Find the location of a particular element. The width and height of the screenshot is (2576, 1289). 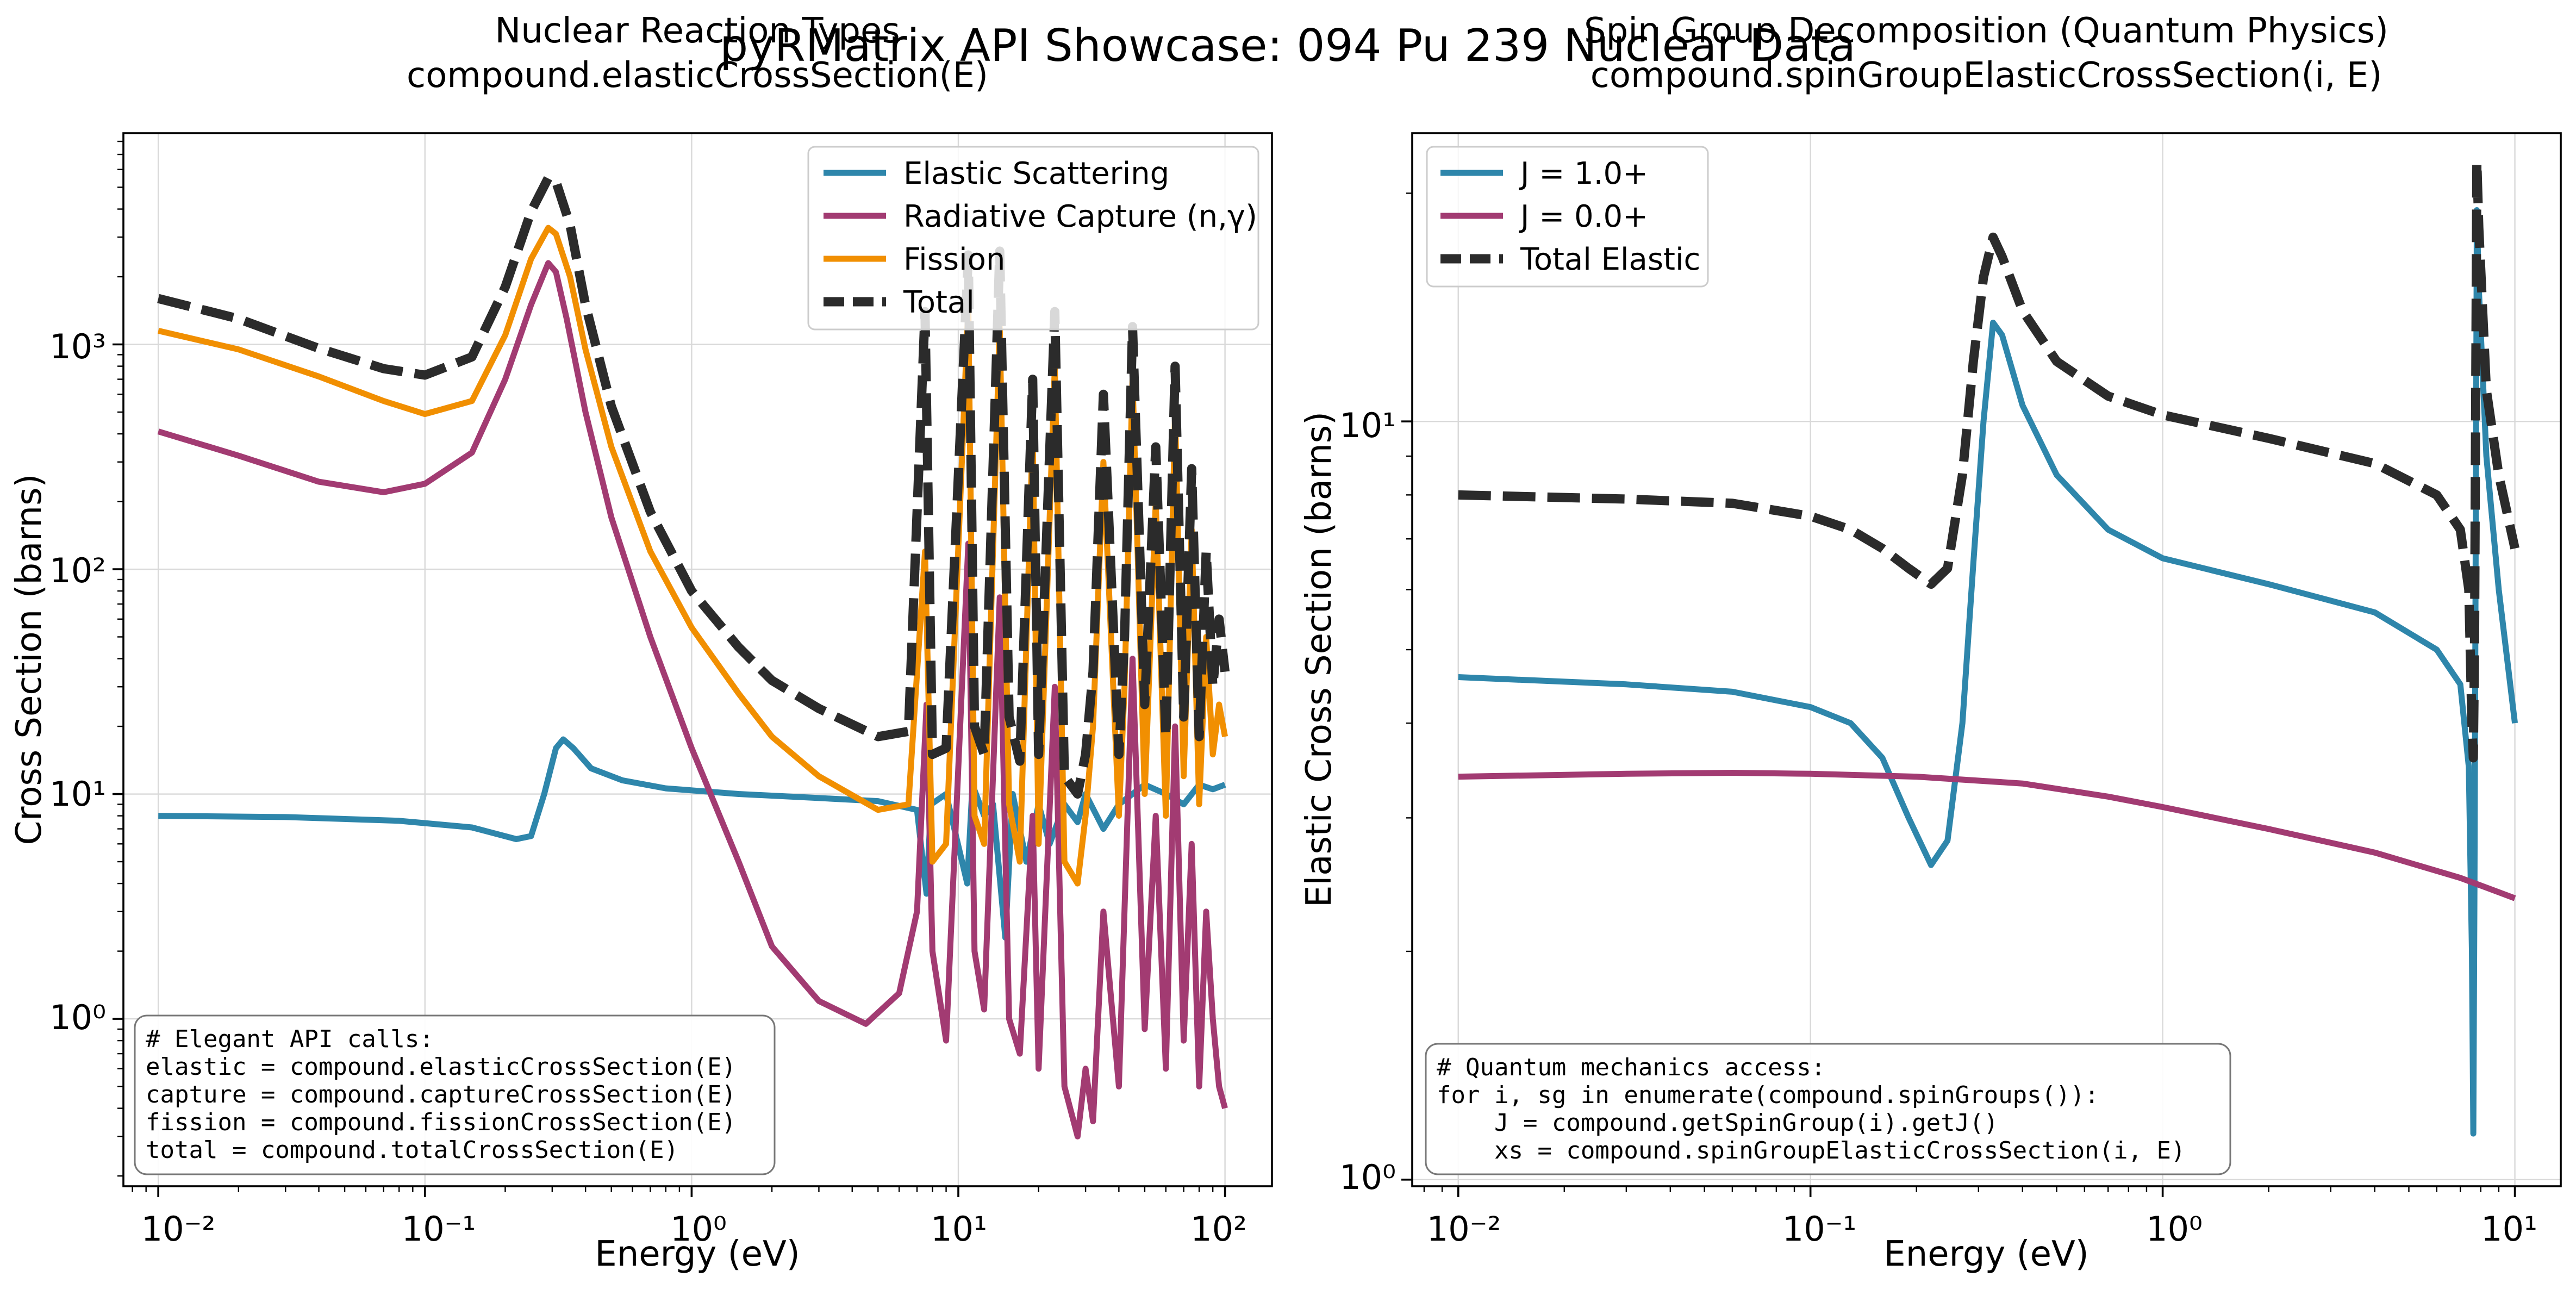

legend-label-j-1-0: J = 1.0+ is located at coordinates (1584, 174).